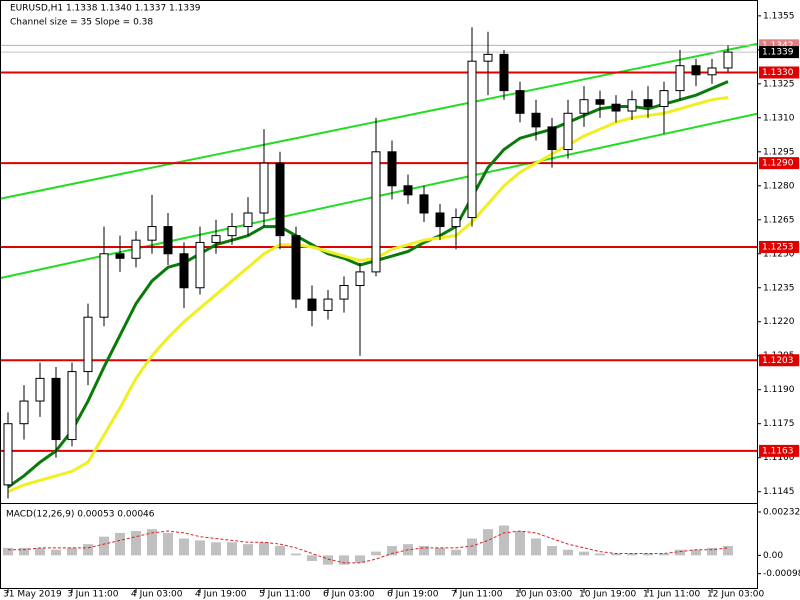  Describe the element at coordinates (778, 73) in the screenshot. I see `level-label: 1.1330` at that location.